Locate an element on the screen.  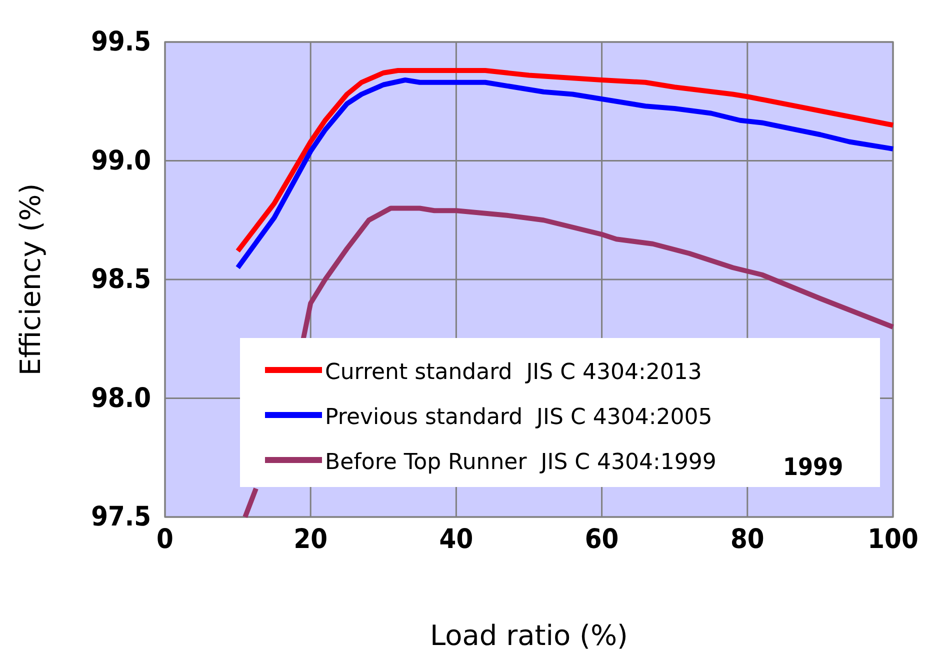
x-tick-label: 0 is located at coordinates (165, 540).